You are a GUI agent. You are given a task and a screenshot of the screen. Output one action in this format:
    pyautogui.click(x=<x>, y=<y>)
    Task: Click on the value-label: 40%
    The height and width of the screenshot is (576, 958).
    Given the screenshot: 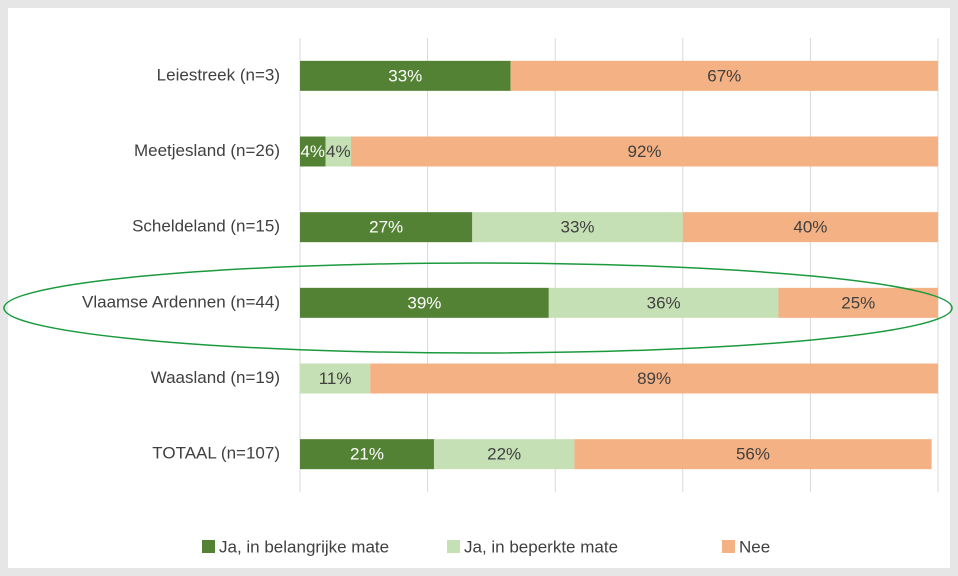 What is the action you would take?
    pyautogui.click(x=810, y=227)
    